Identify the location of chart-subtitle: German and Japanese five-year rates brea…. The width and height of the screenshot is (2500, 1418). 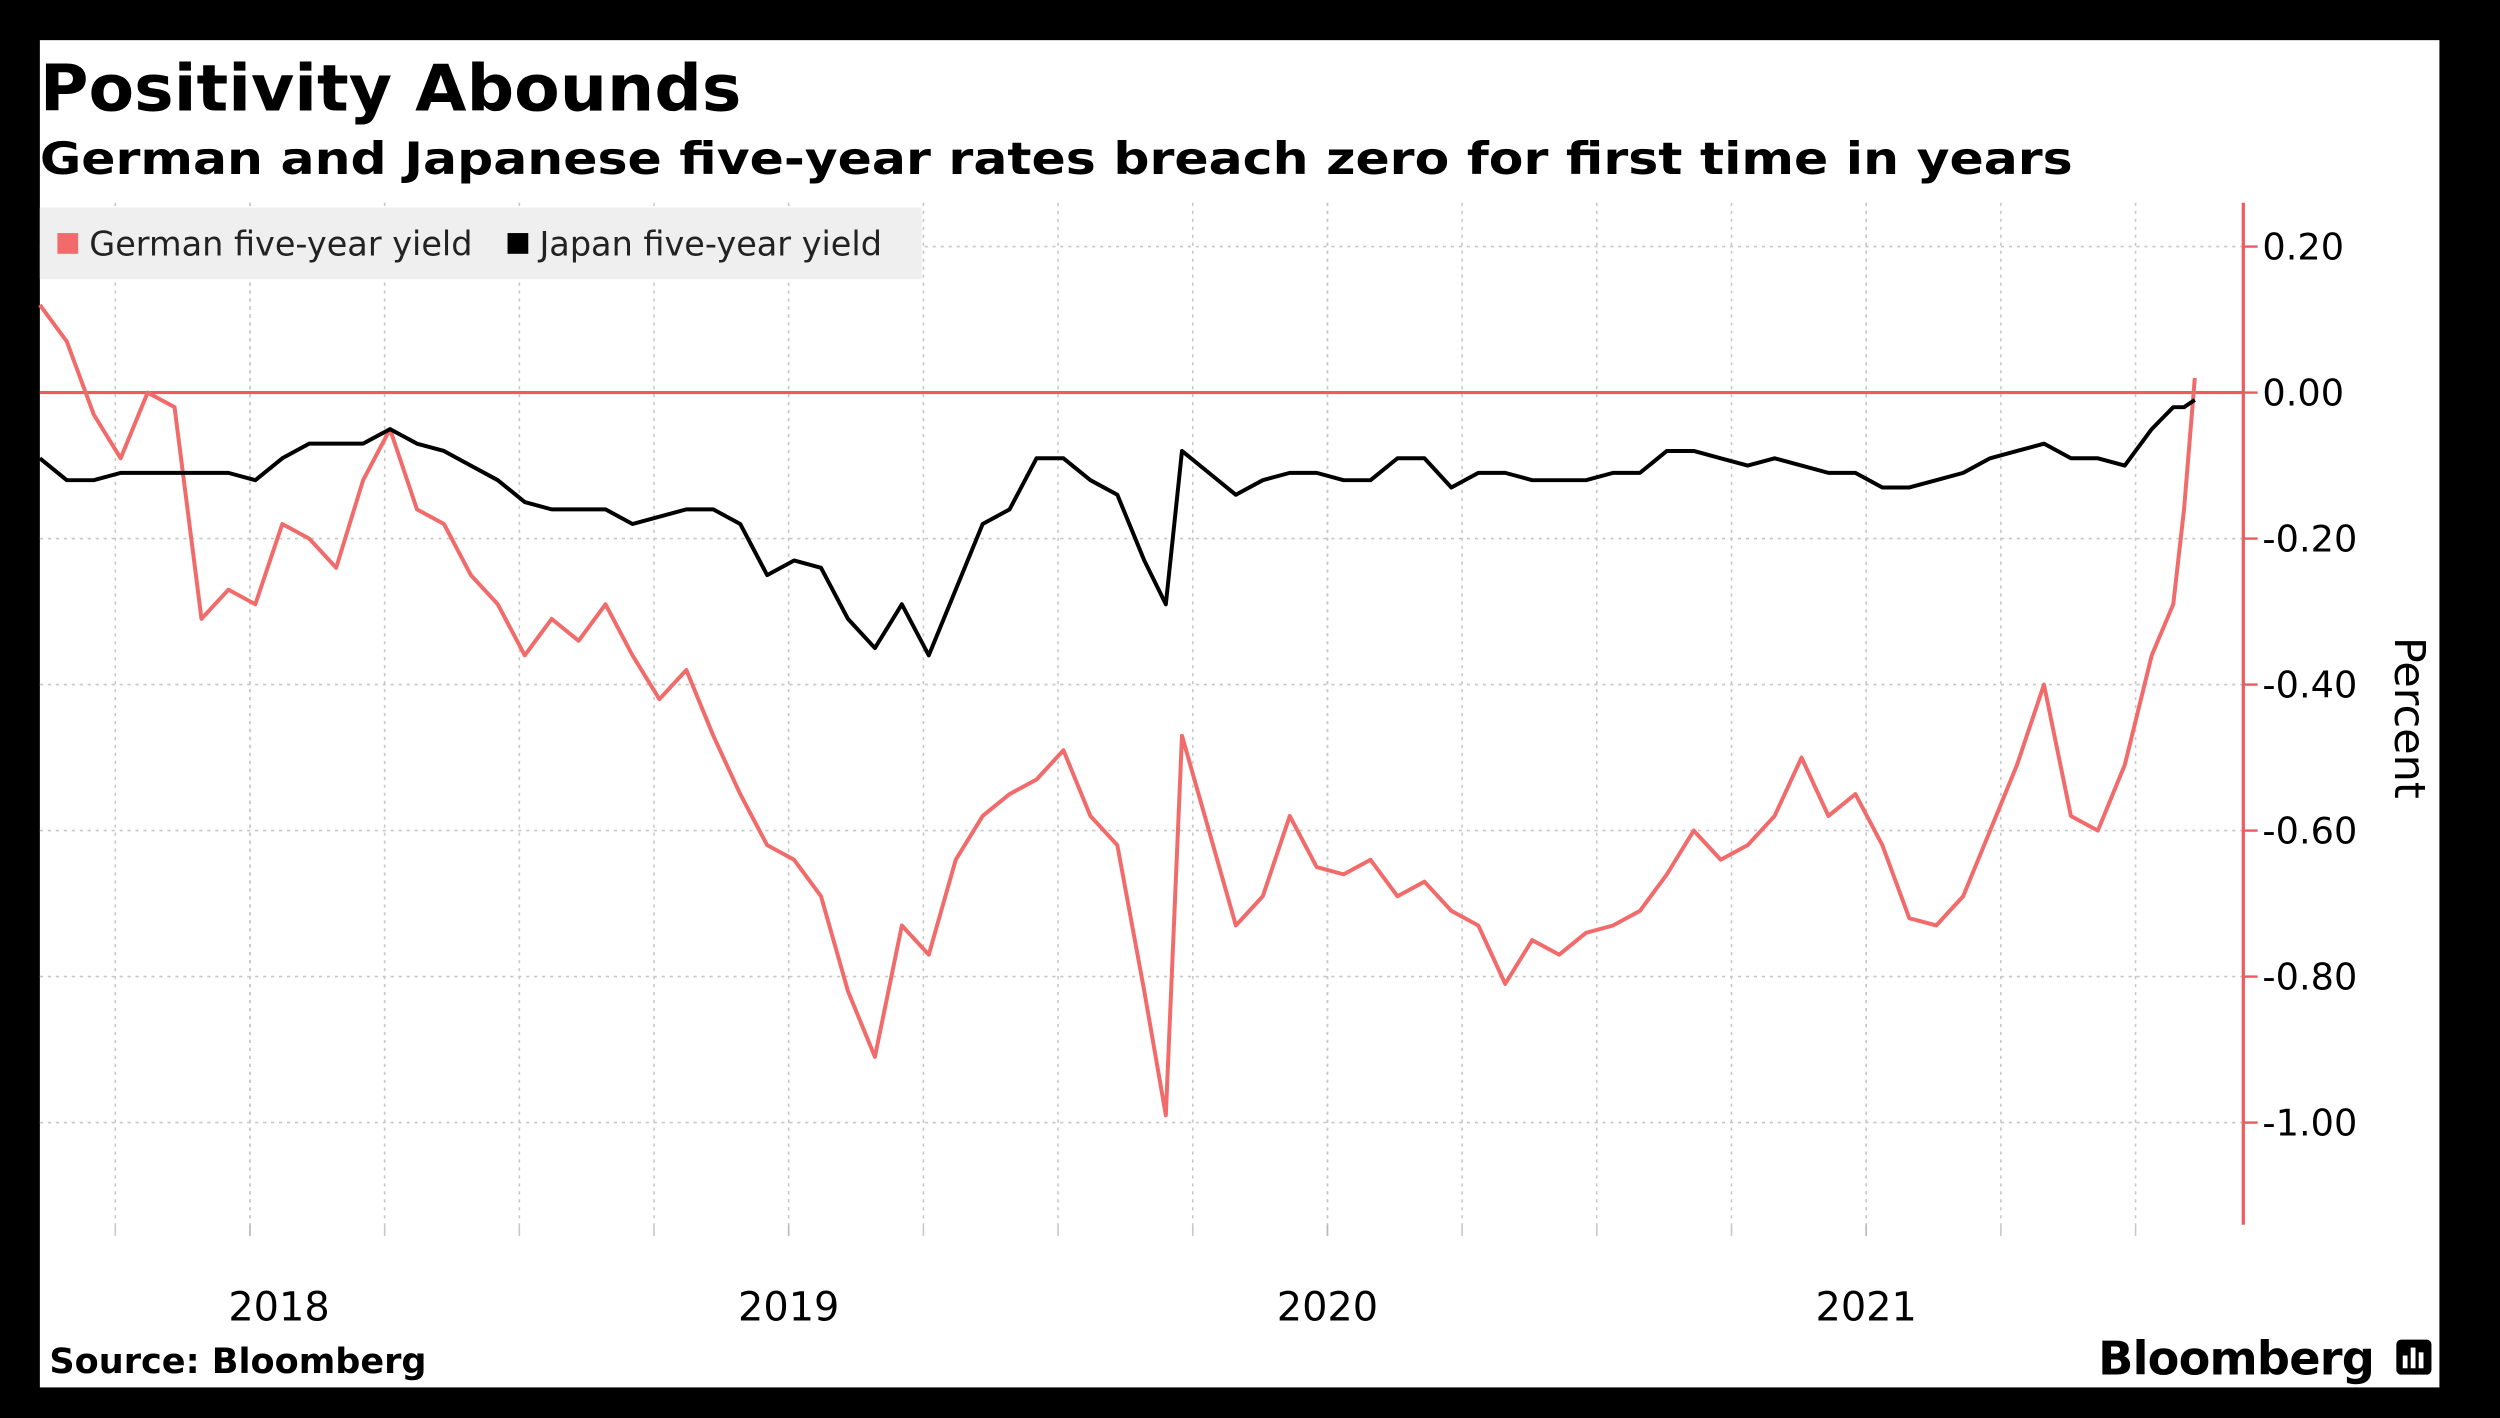
(1056, 159).